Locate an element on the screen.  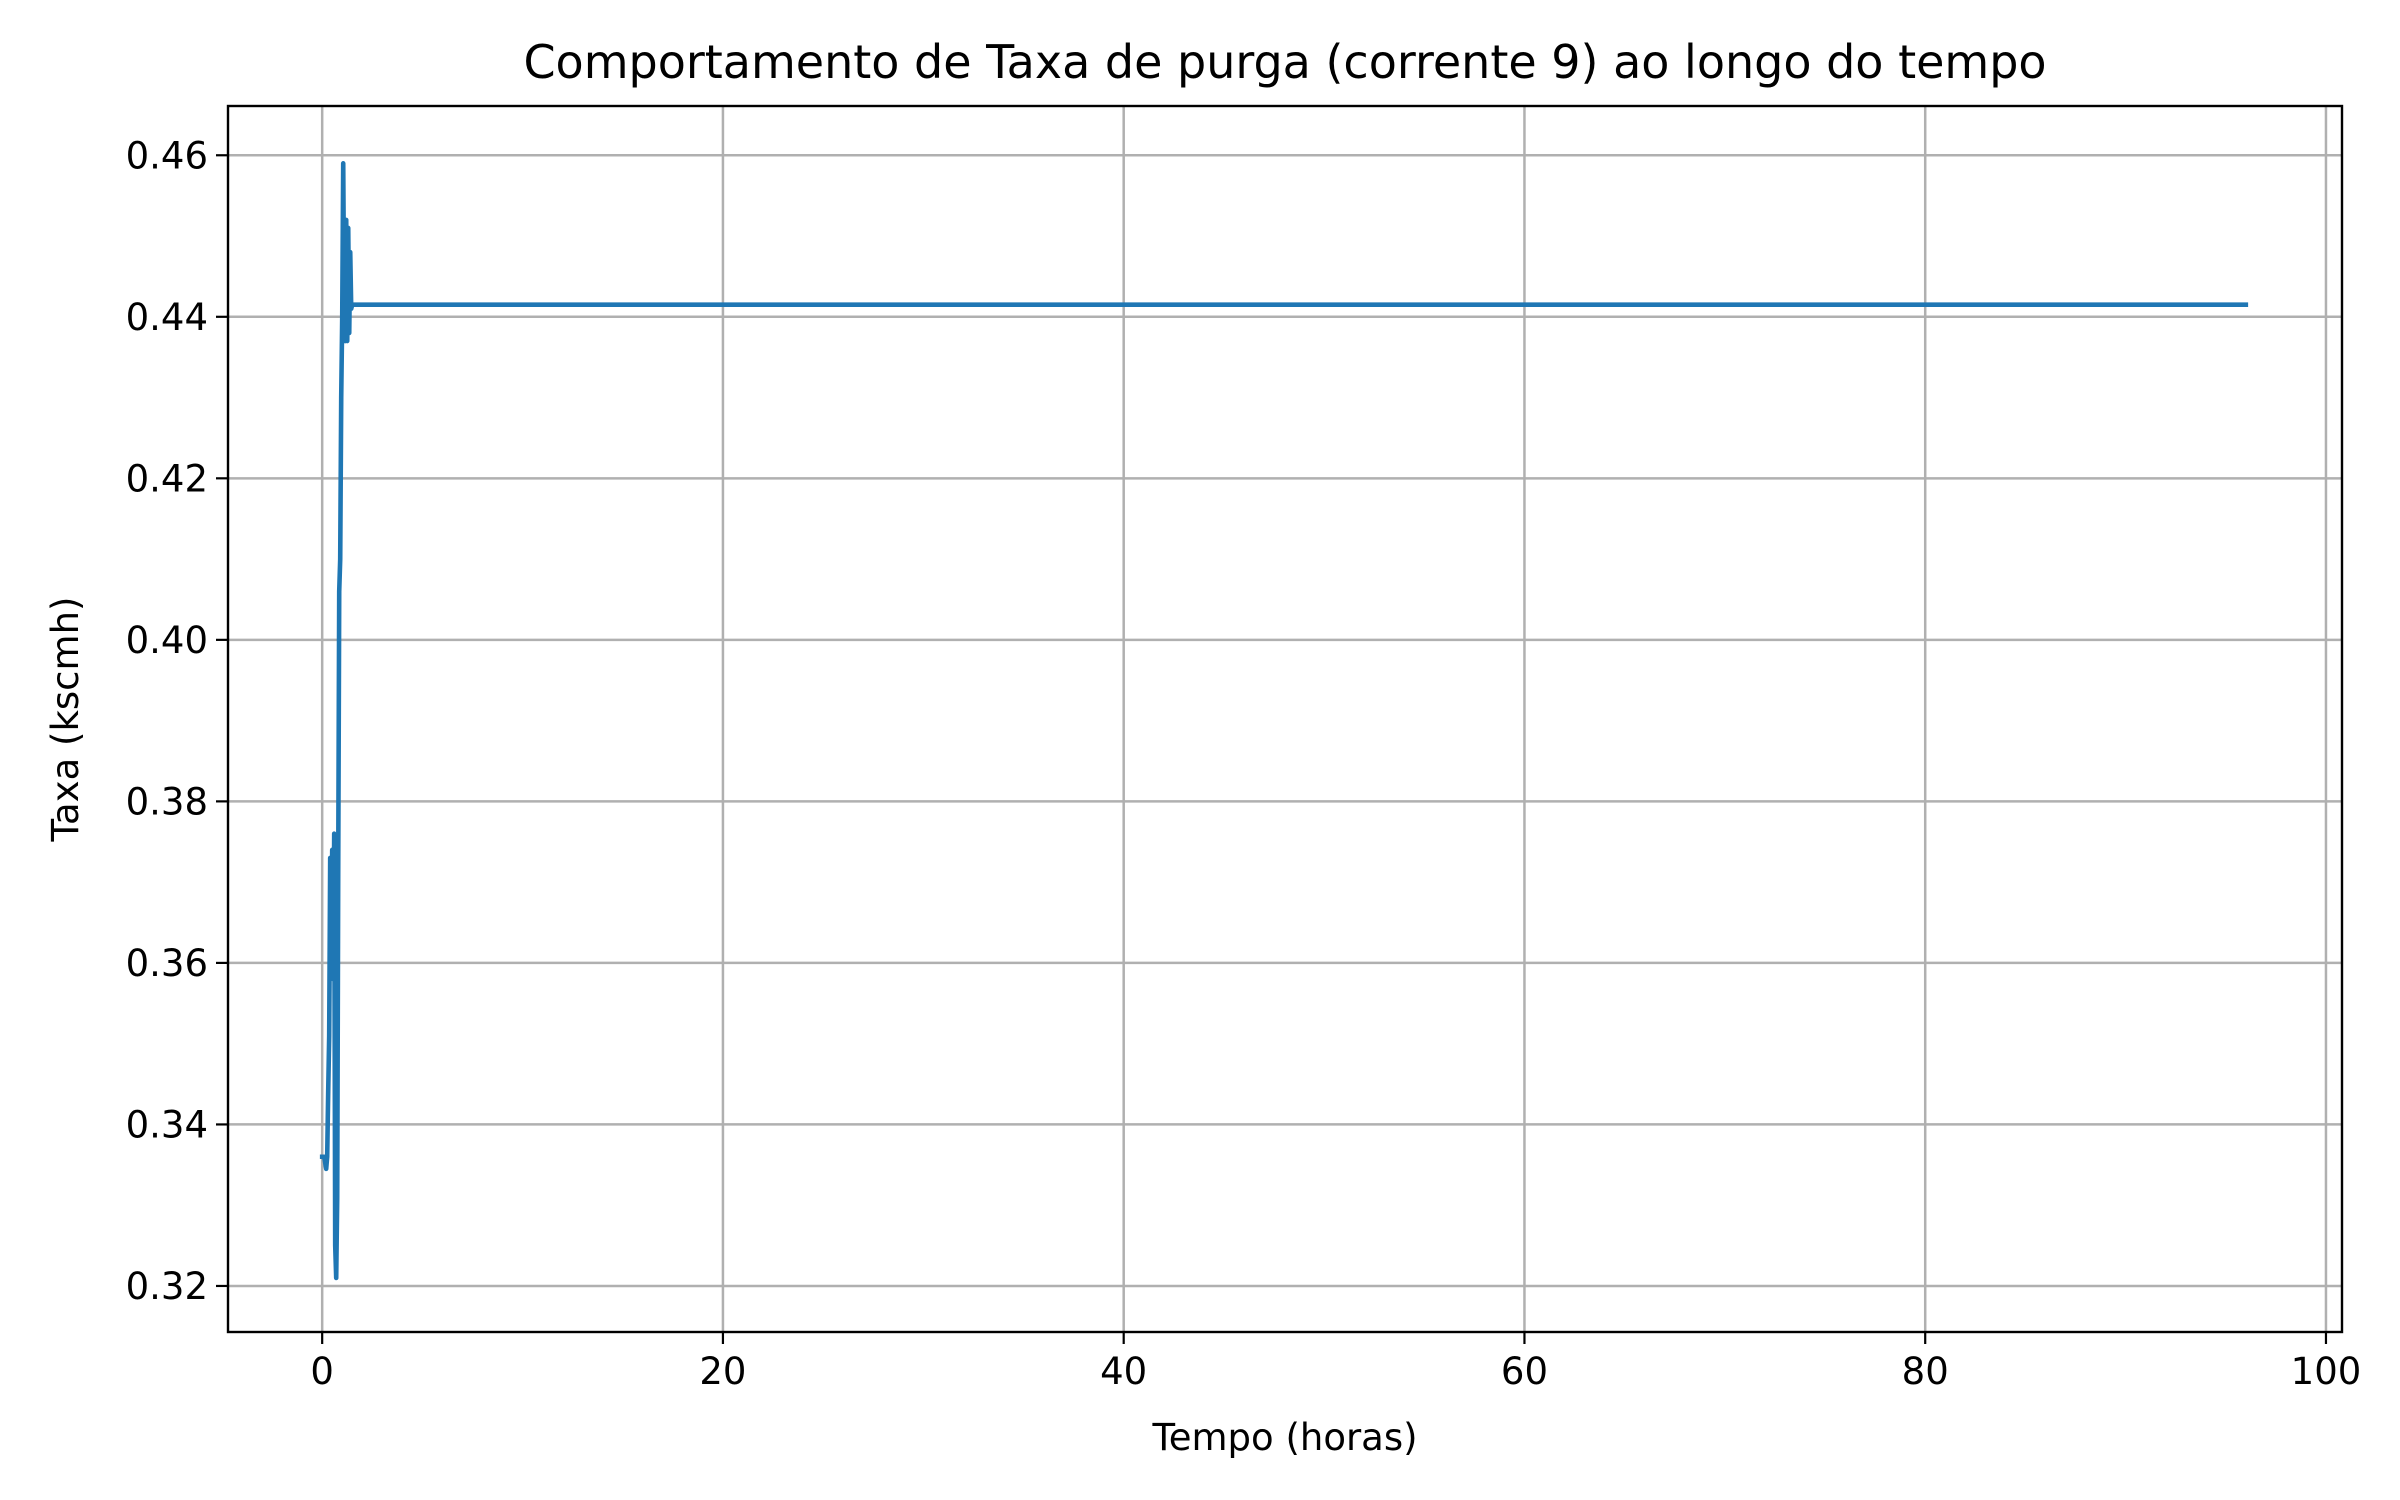
y-tick-label: 0.46 is located at coordinates (167, 155).